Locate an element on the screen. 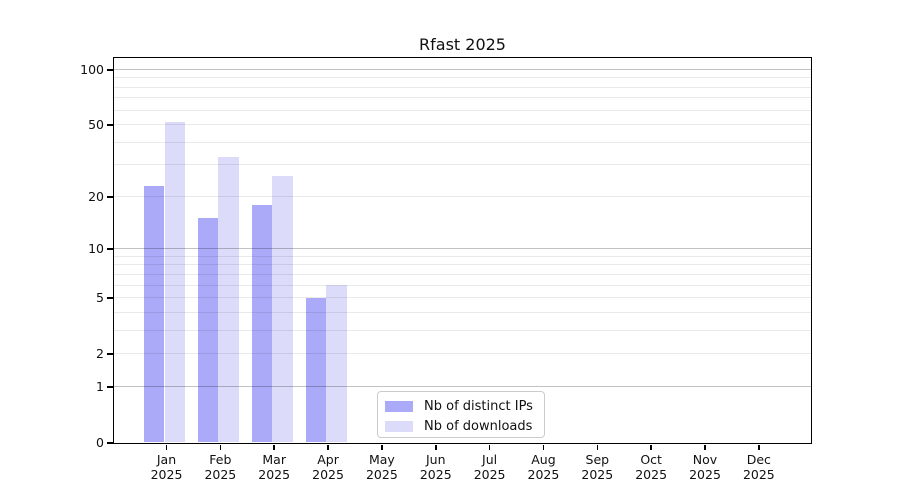 The height and width of the screenshot is (500, 900). legend-item-downloads: Nb of downloads is located at coordinates (464, 426).